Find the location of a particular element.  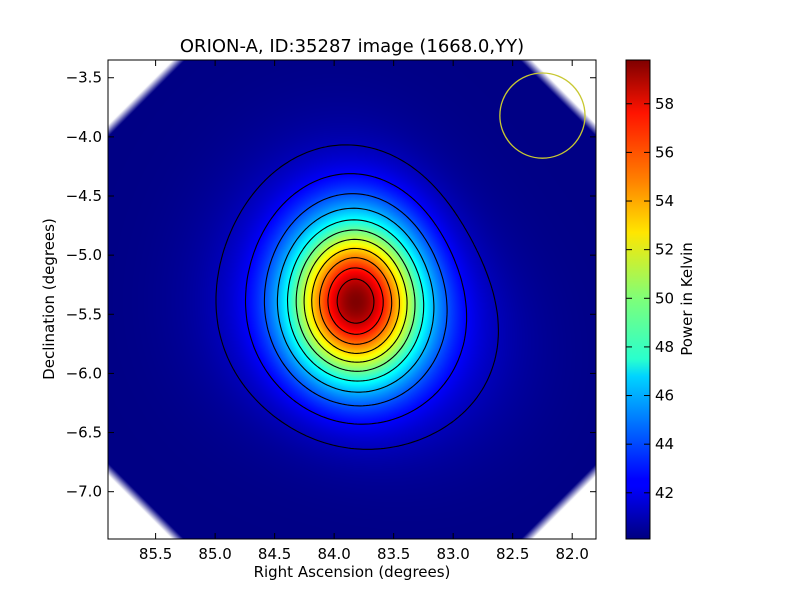

x-tick-label: 84.5 is located at coordinates (274, 554).